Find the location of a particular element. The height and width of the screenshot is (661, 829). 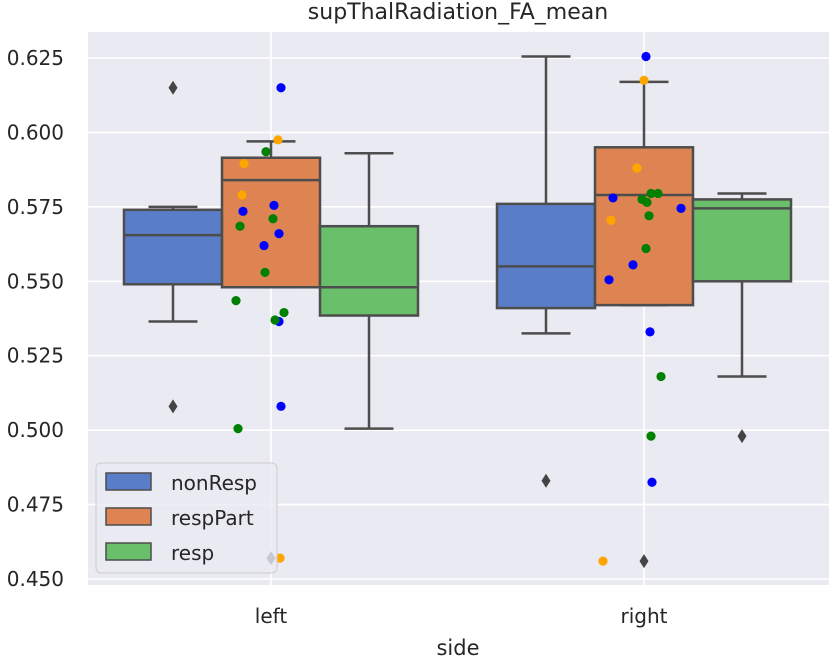

y-tick-label: 0.500 is located at coordinates (35, 430).